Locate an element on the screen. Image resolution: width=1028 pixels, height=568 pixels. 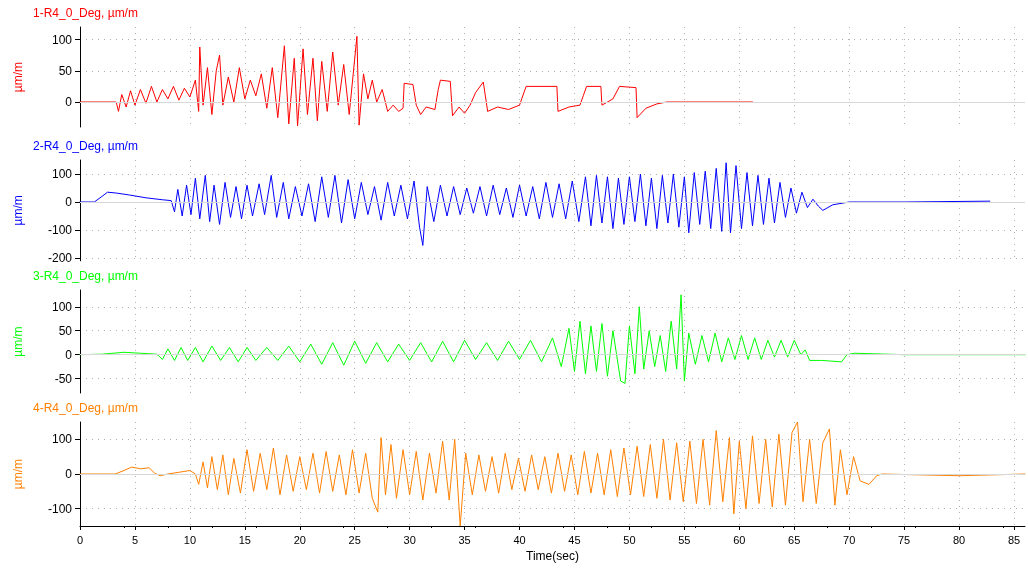
x-tick-label: 60 is located at coordinates (739, 539).